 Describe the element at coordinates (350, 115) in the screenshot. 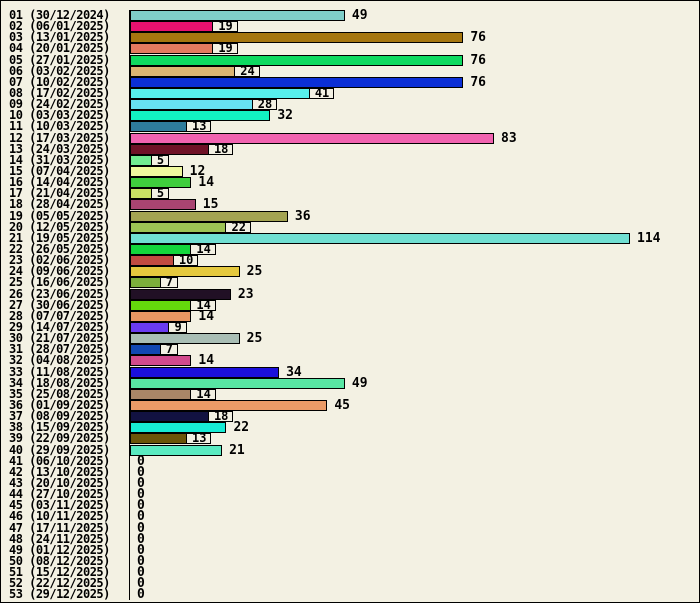

I see `chart-row: 10 (03/03/2025) 32` at that location.